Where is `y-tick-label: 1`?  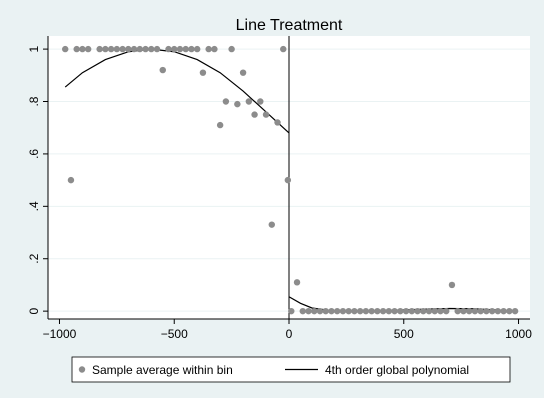 y-tick-label: 1 is located at coordinates (34, 48).